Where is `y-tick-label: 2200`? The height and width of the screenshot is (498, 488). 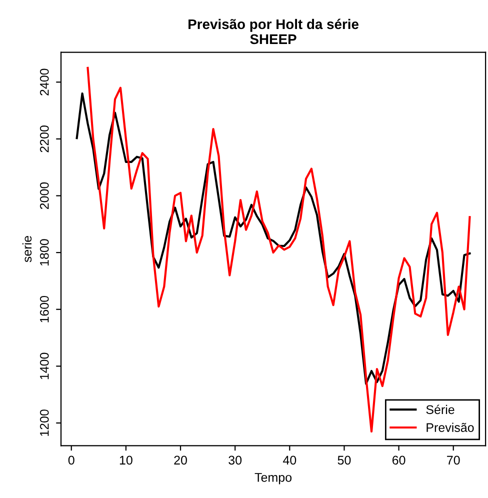 y-tick-label: 2200 is located at coordinates (44, 139).